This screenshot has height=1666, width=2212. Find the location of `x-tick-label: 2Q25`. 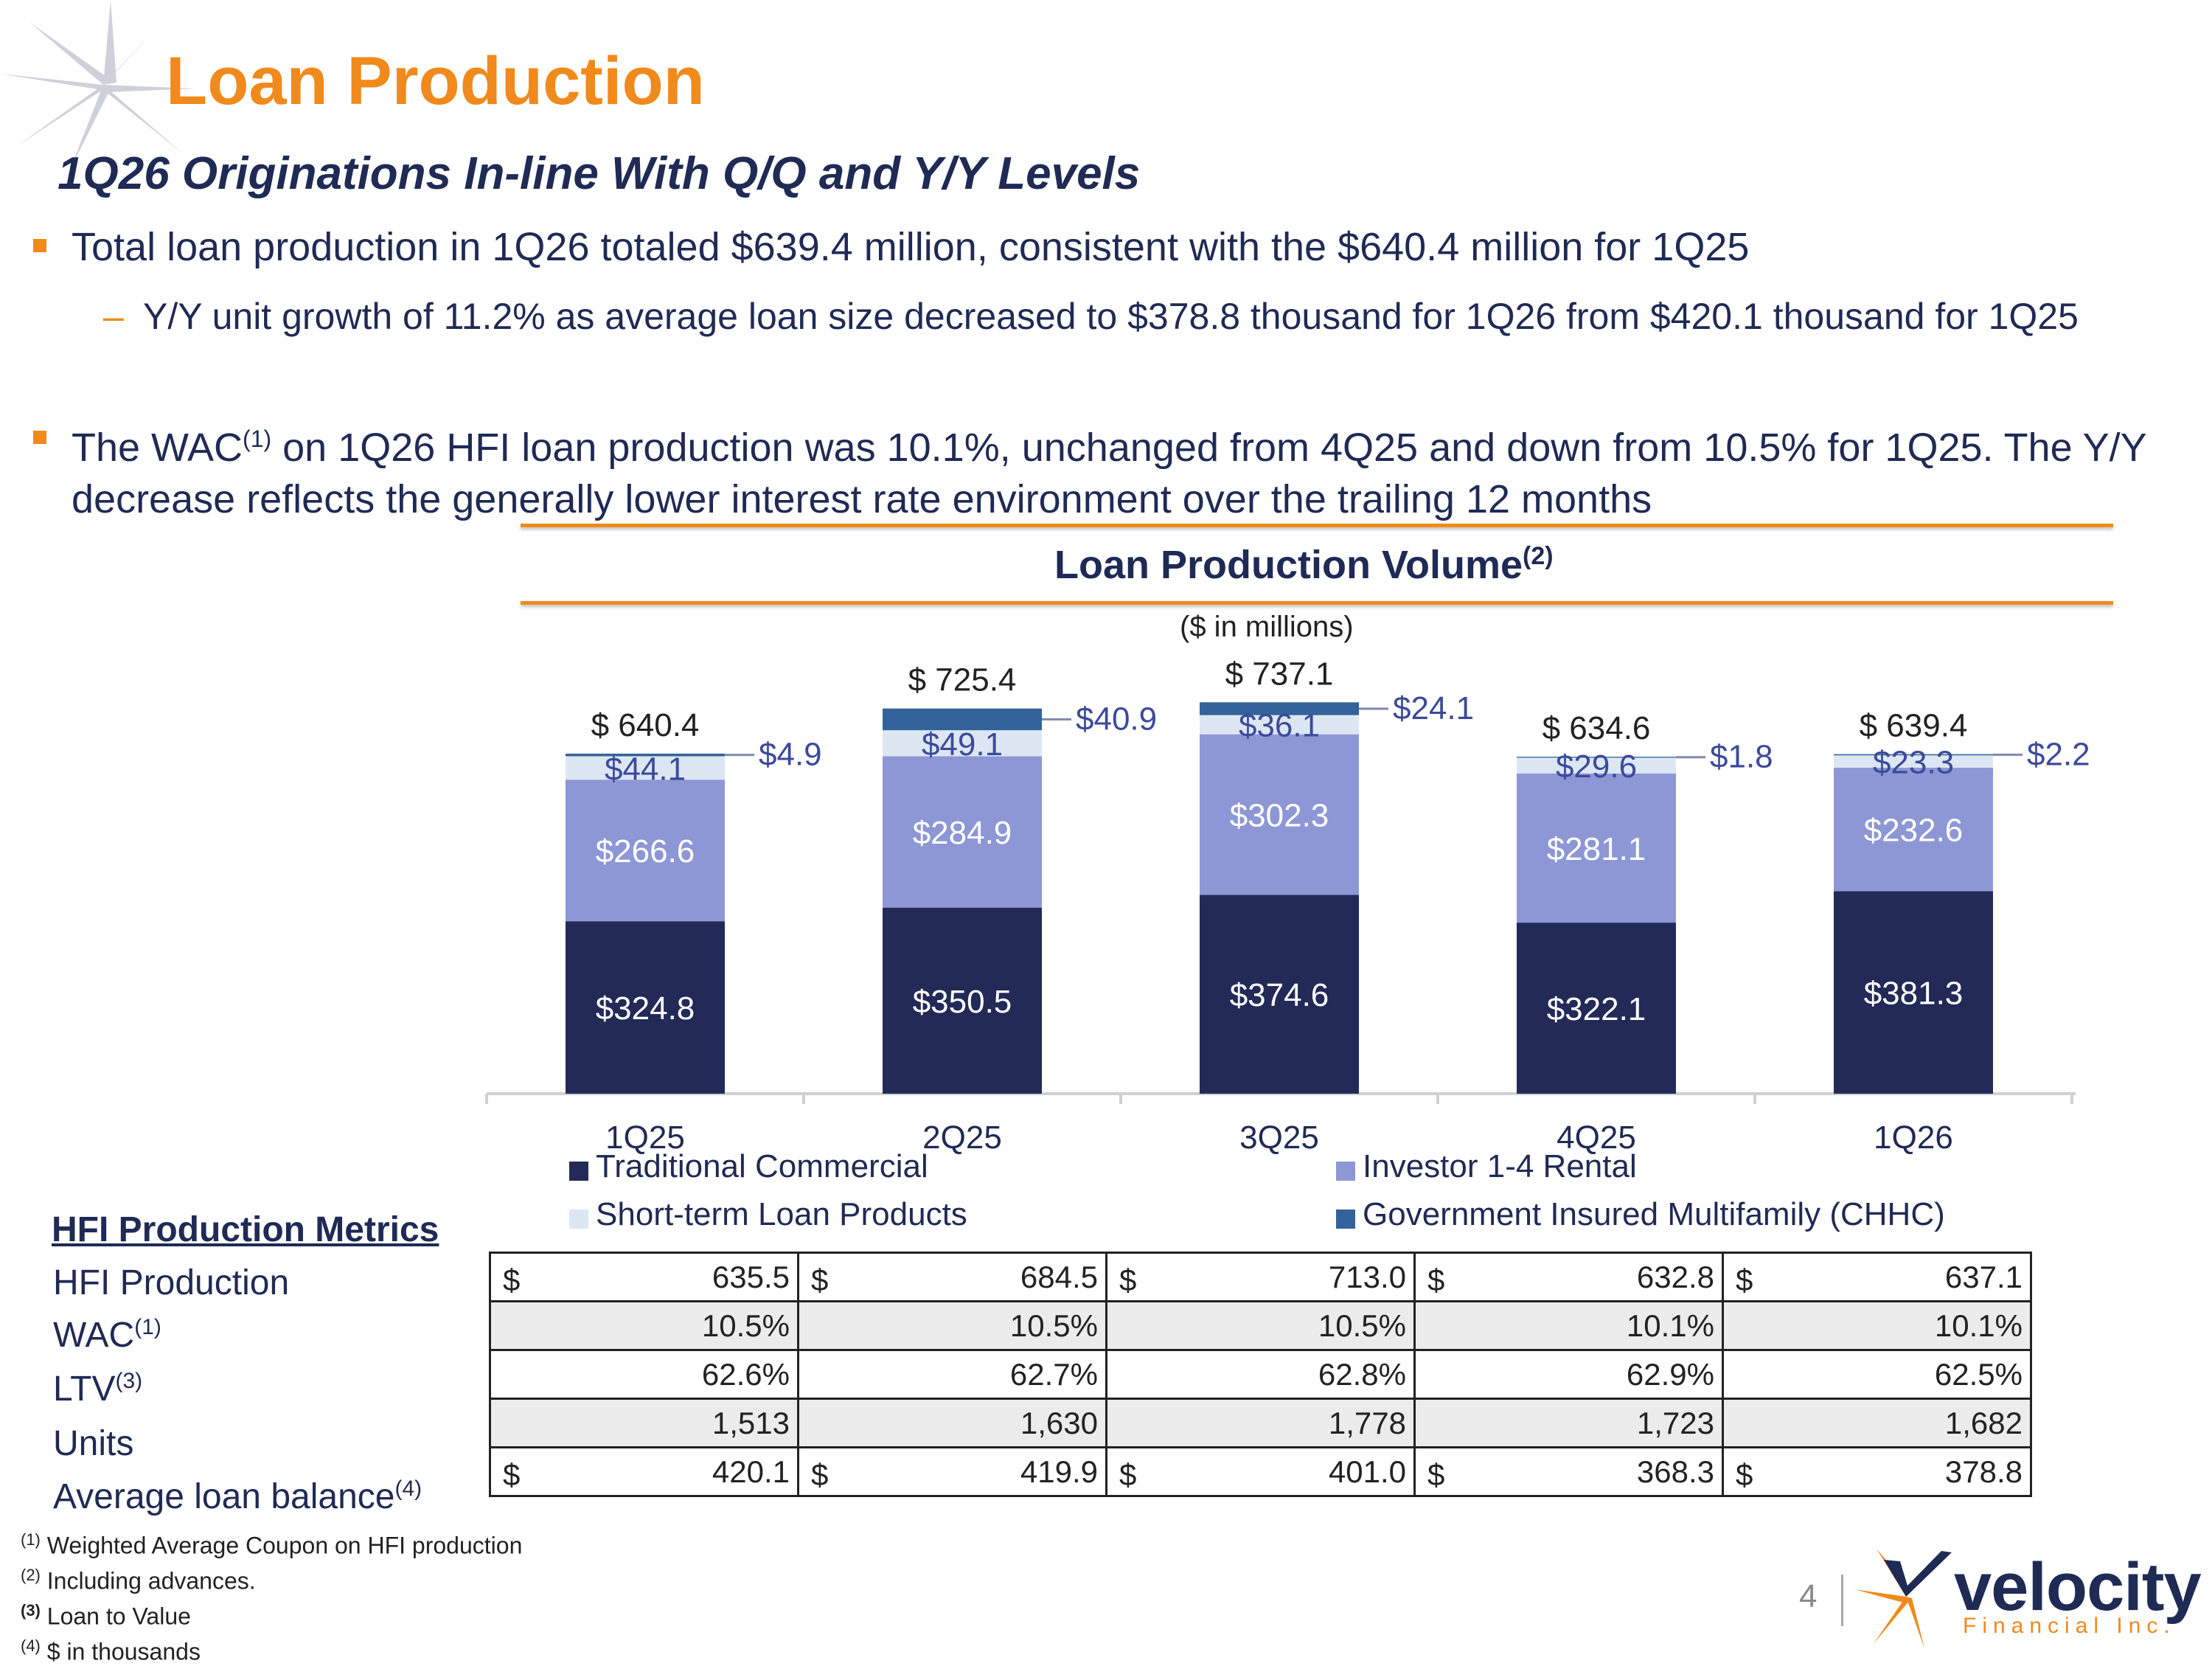

x-tick-label: 2Q25 is located at coordinates (962, 1138).